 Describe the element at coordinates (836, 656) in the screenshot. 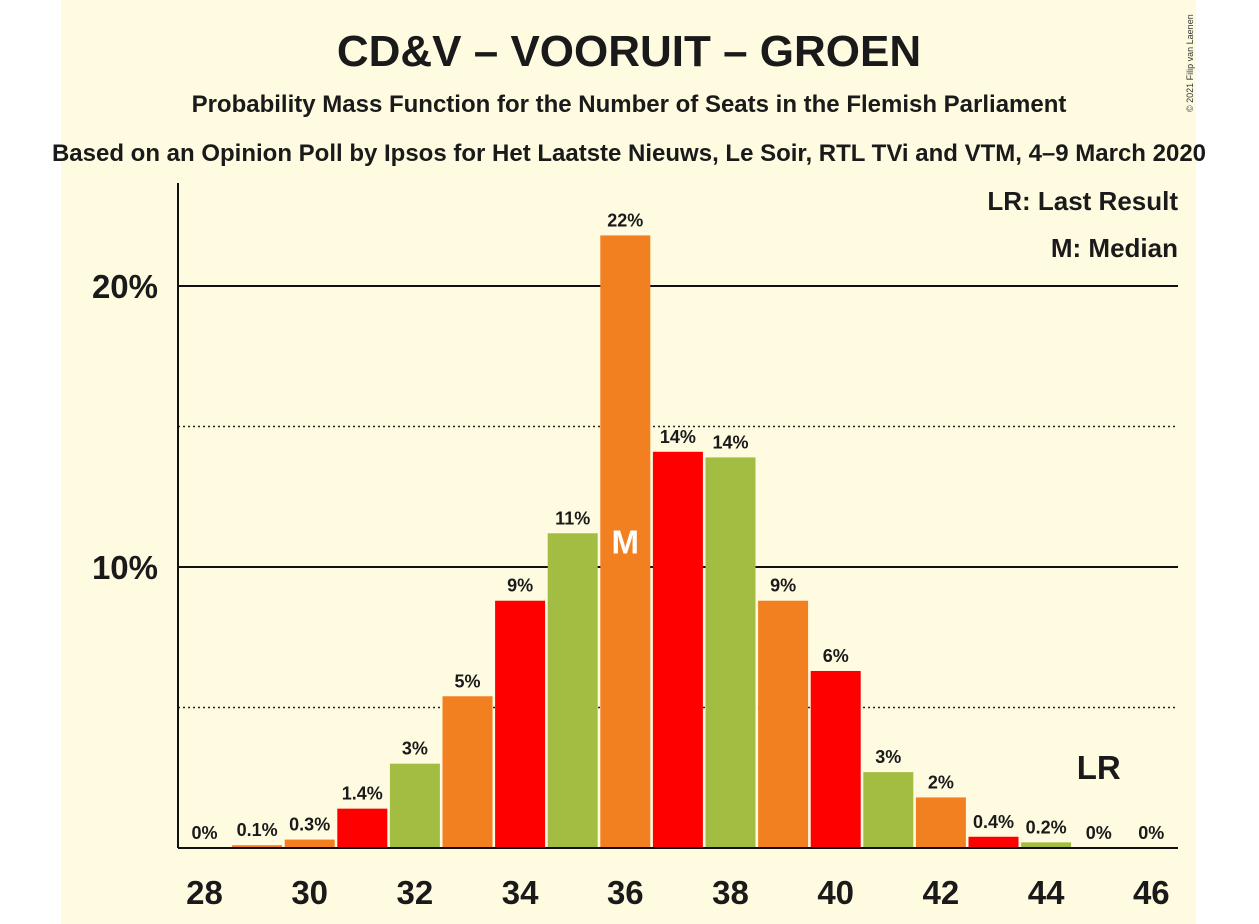

I see `bar-value-label: 6%` at that location.